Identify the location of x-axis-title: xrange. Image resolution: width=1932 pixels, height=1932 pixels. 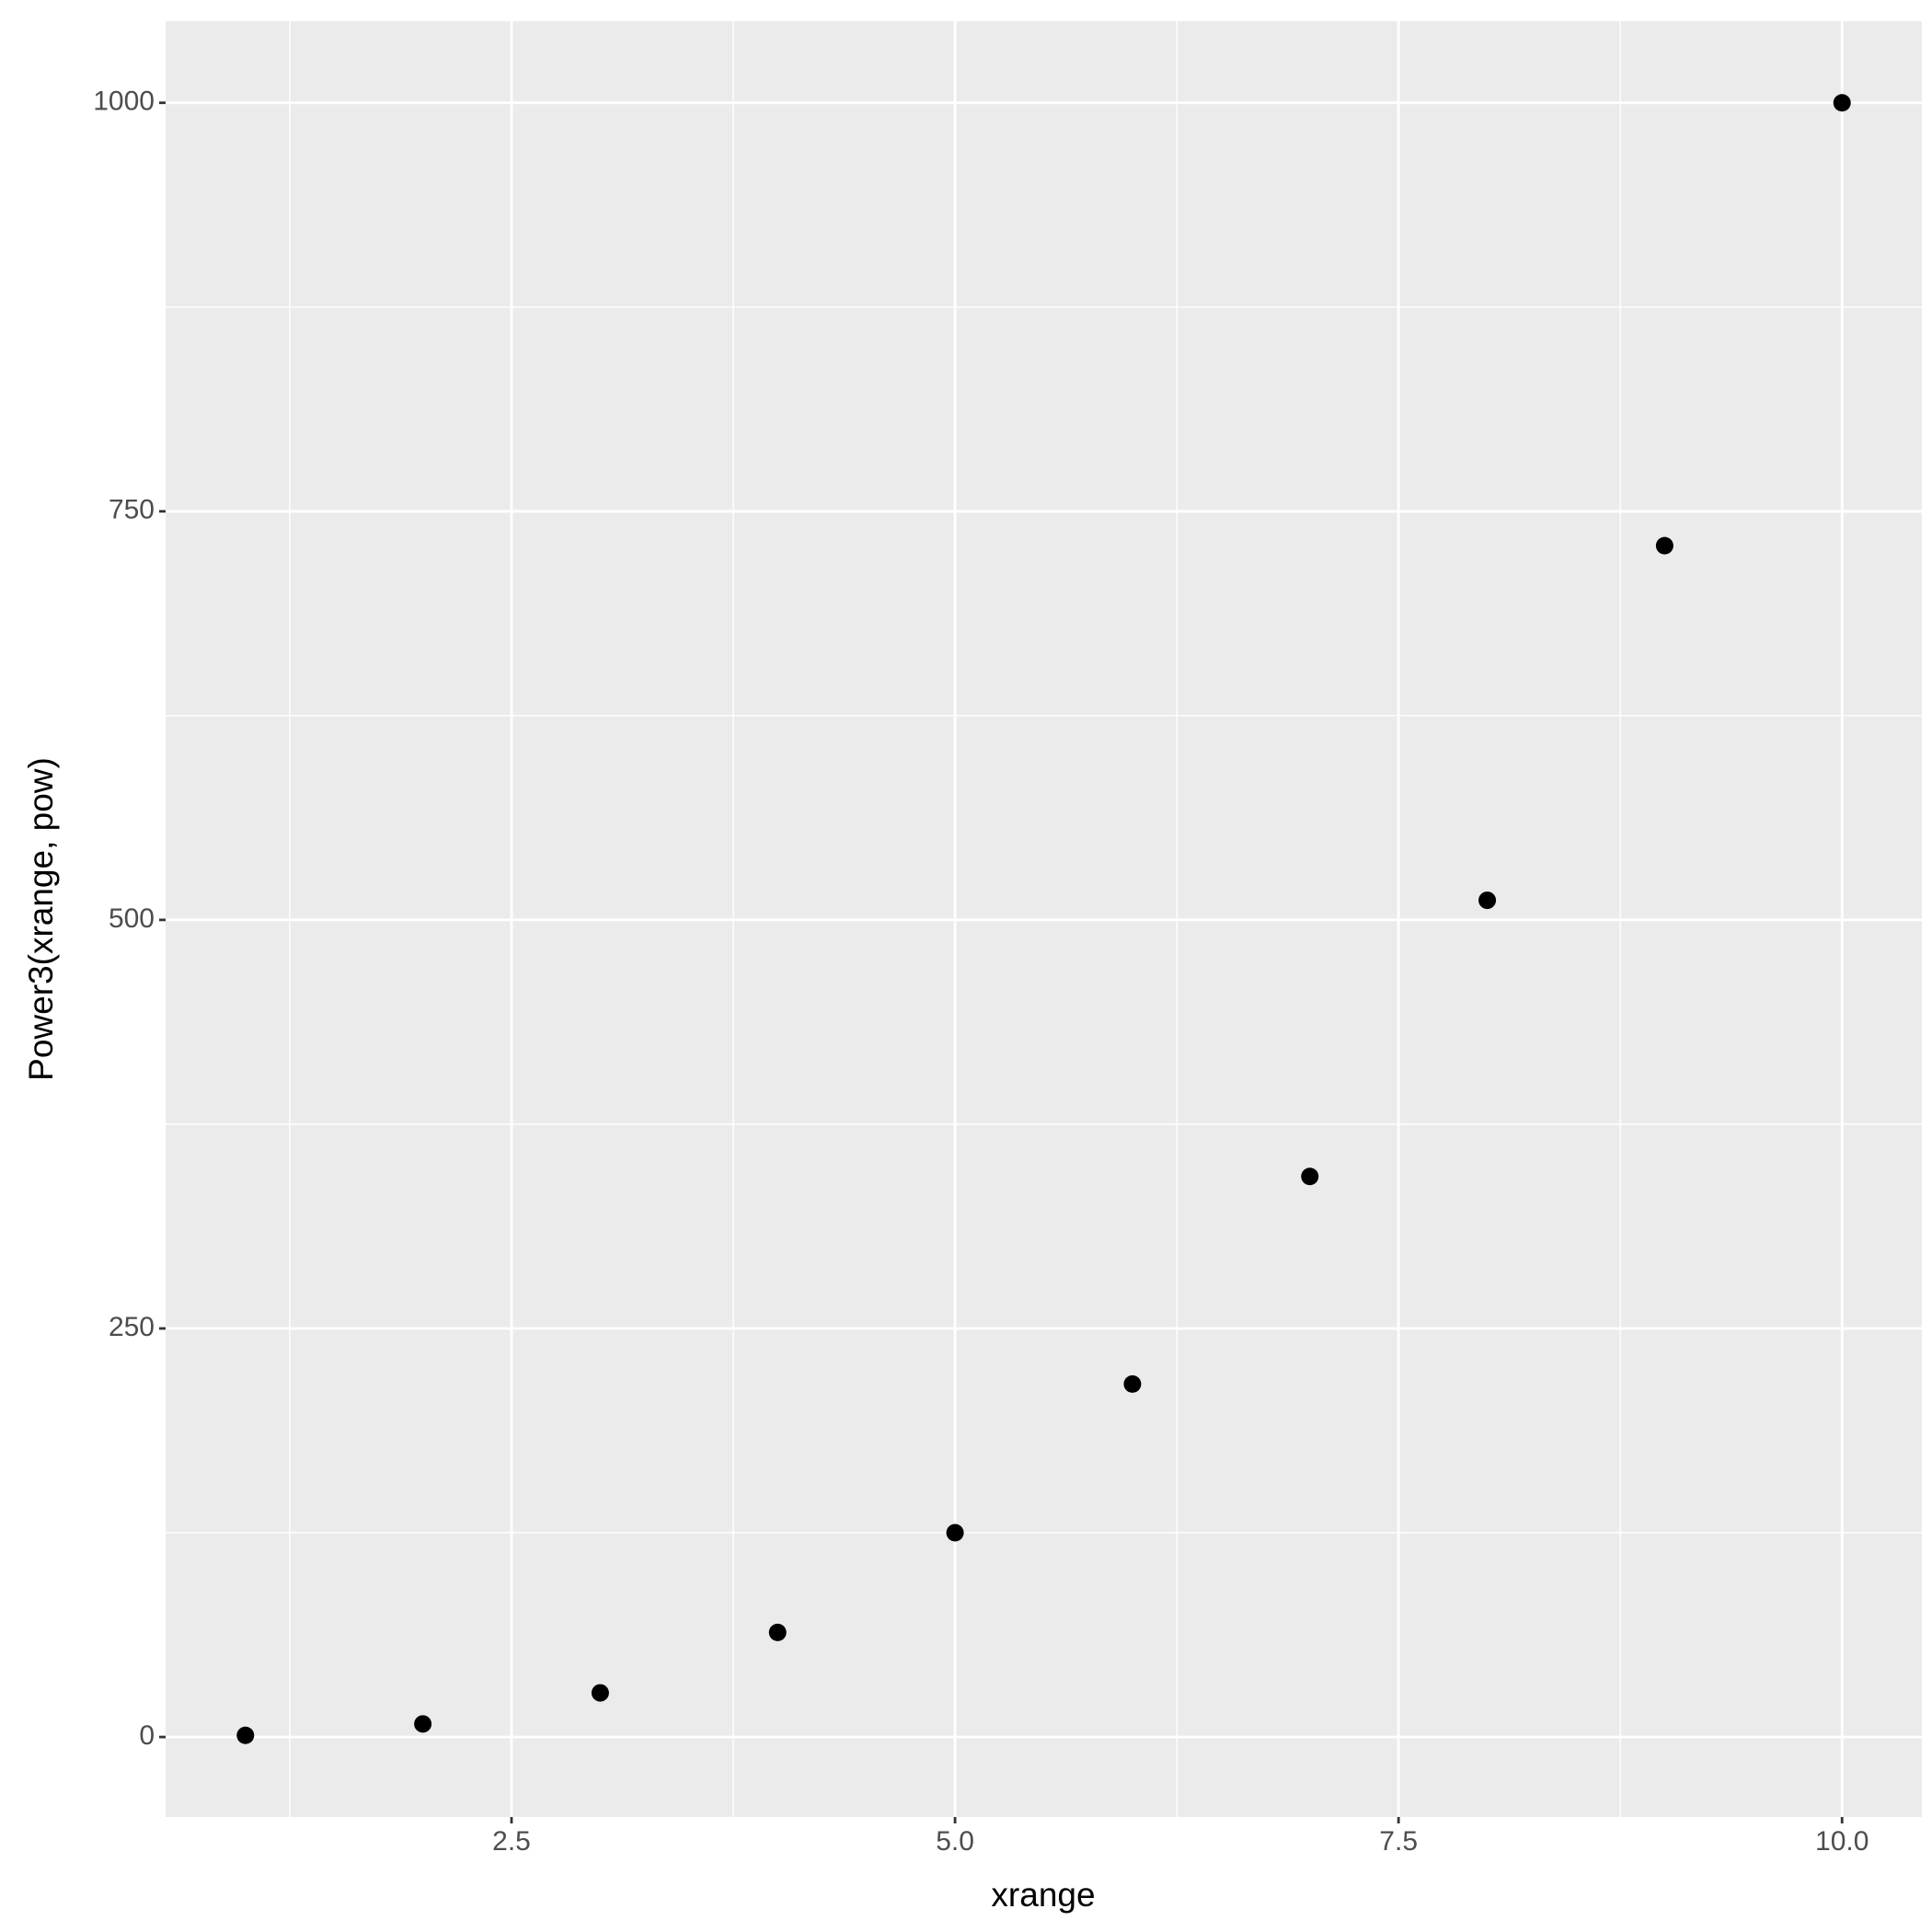
(1043, 1895).